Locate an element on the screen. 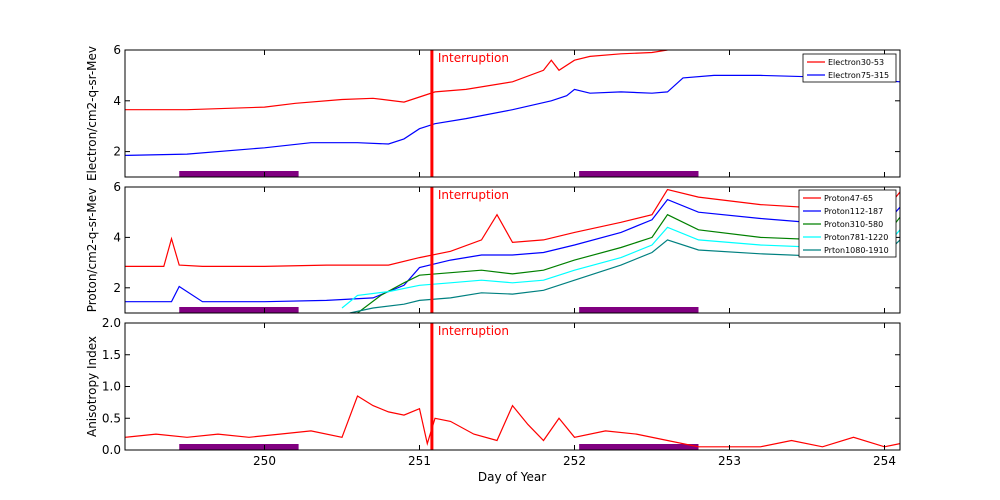 The width and height of the screenshot is (1000, 500). x-tick-label: 250 is located at coordinates (264, 461).